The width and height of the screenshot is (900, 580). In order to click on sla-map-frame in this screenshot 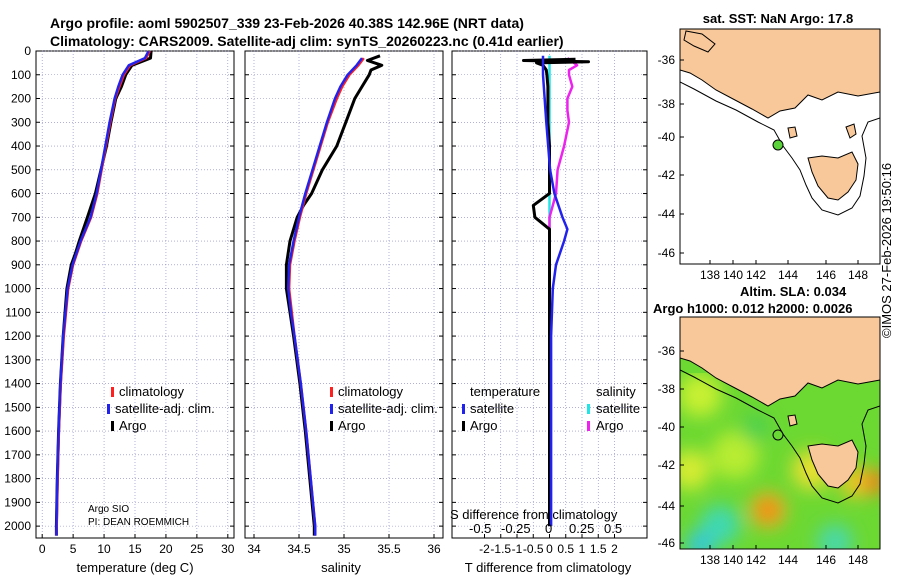, I will do `click(780, 433)`.